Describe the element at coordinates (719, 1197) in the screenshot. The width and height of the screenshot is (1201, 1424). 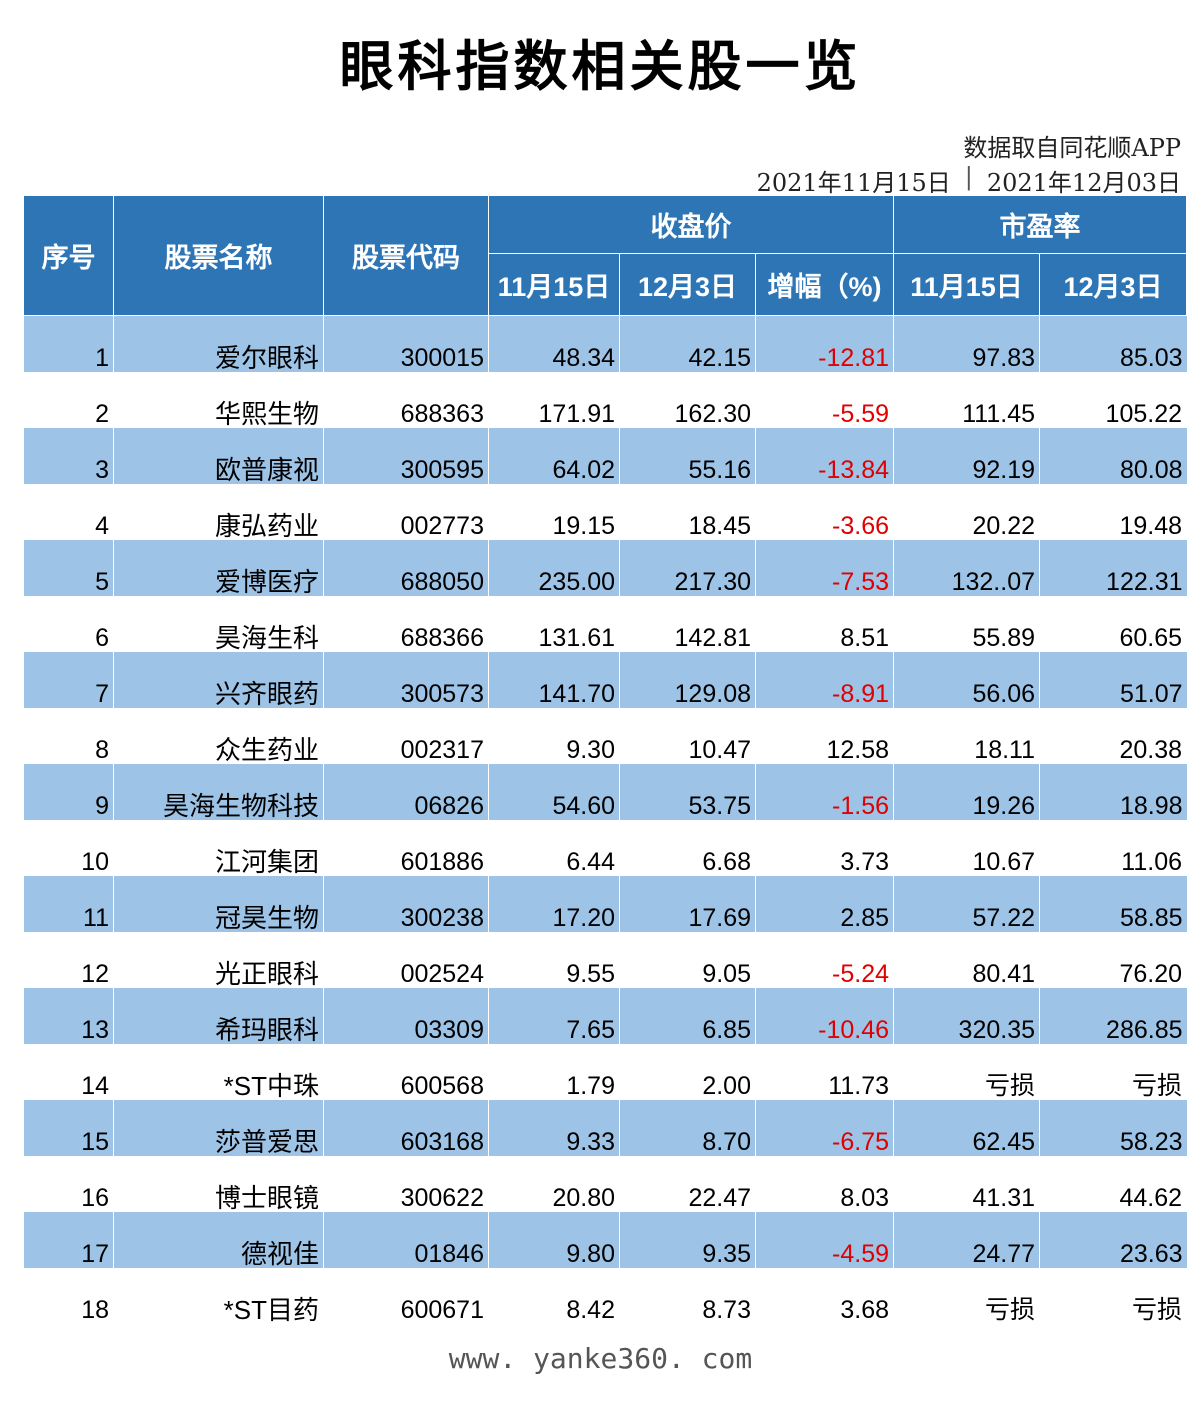
I see `cell-price-dec3: 22.47` at that location.